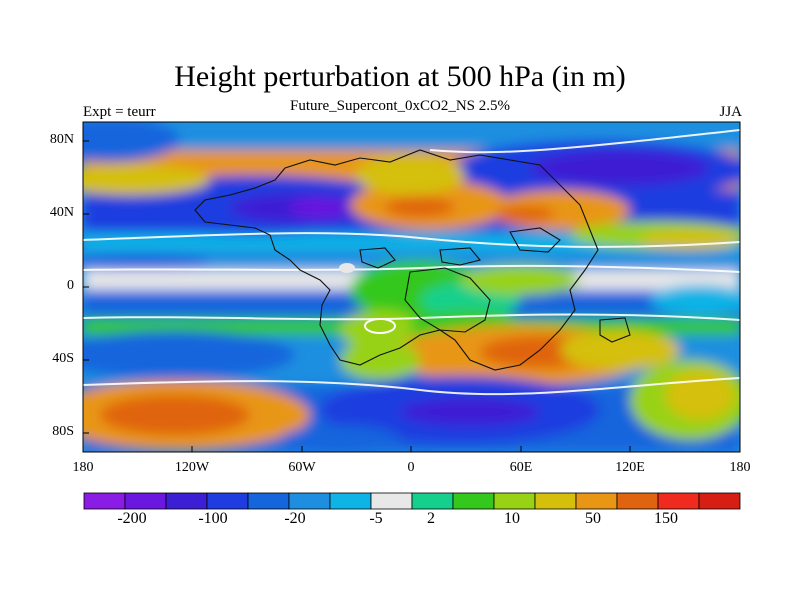  What do you see at coordinates (61, 212) in the screenshot?
I see `lat-label: 40N` at bounding box center [61, 212].